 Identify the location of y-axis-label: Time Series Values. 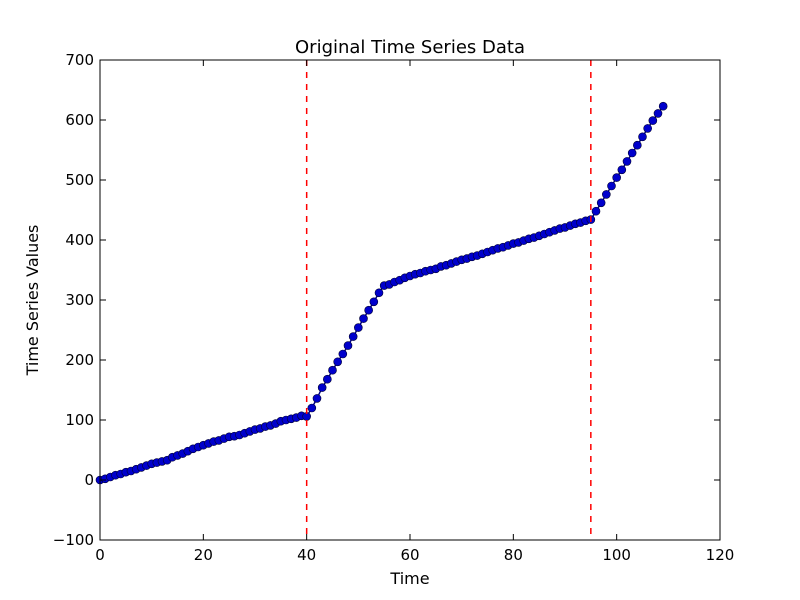
(32, 301).